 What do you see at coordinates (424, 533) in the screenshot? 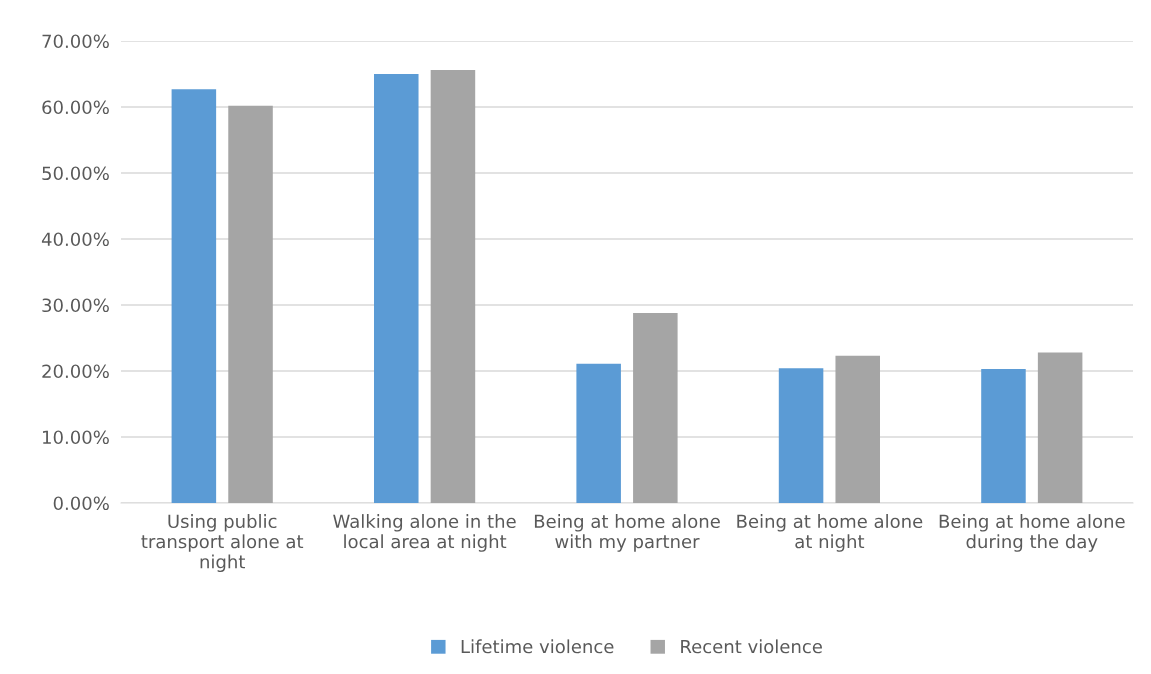
I see `x-tick-label: Walking alone in the local area at night` at bounding box center [424, 533].